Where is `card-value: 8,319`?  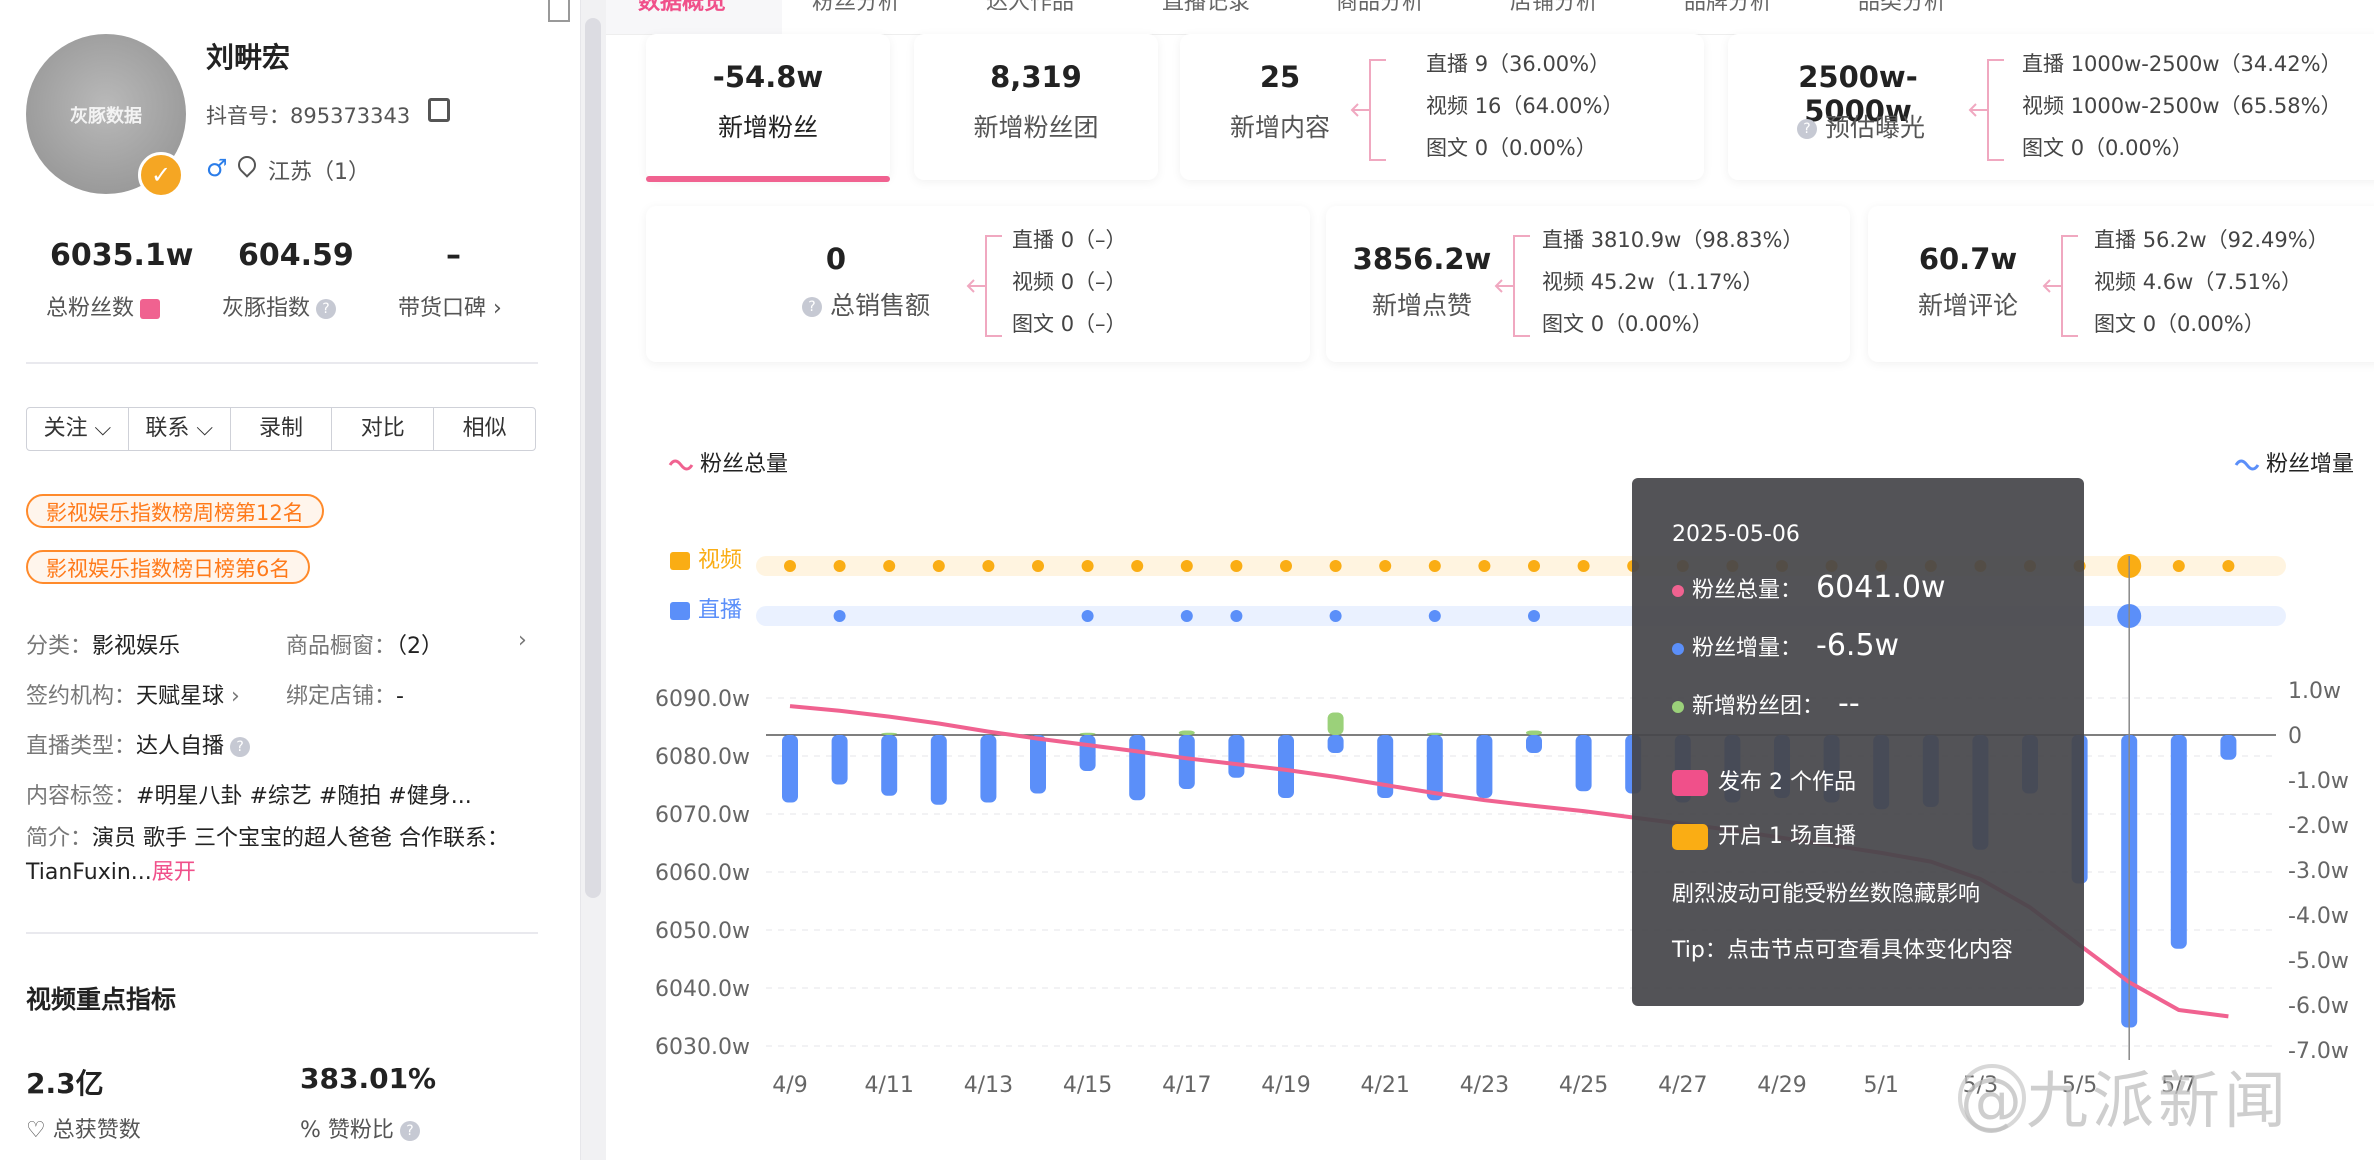
card-value: 8,319 is located at coordinates (1036, 77).